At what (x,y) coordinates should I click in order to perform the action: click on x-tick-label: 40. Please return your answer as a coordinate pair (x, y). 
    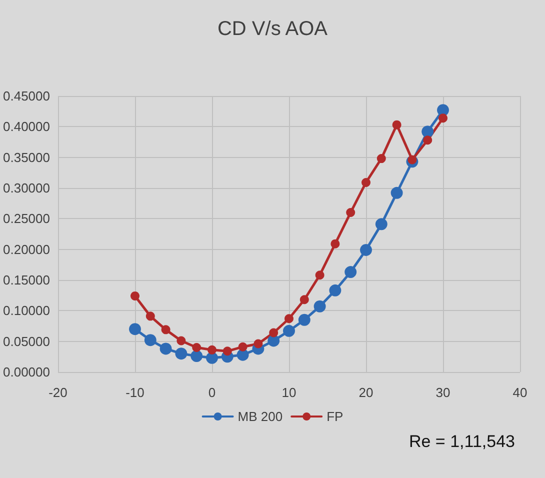
    Looking at the image, I should click on (520, 392).